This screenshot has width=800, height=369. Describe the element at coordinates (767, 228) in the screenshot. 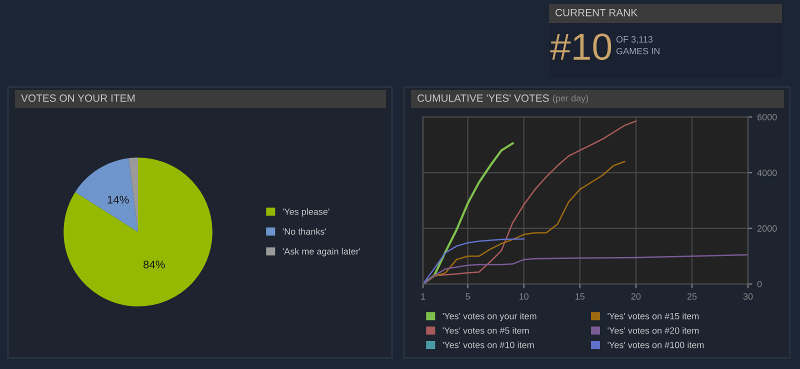

I see `y-tick-label: 2000` at that location.